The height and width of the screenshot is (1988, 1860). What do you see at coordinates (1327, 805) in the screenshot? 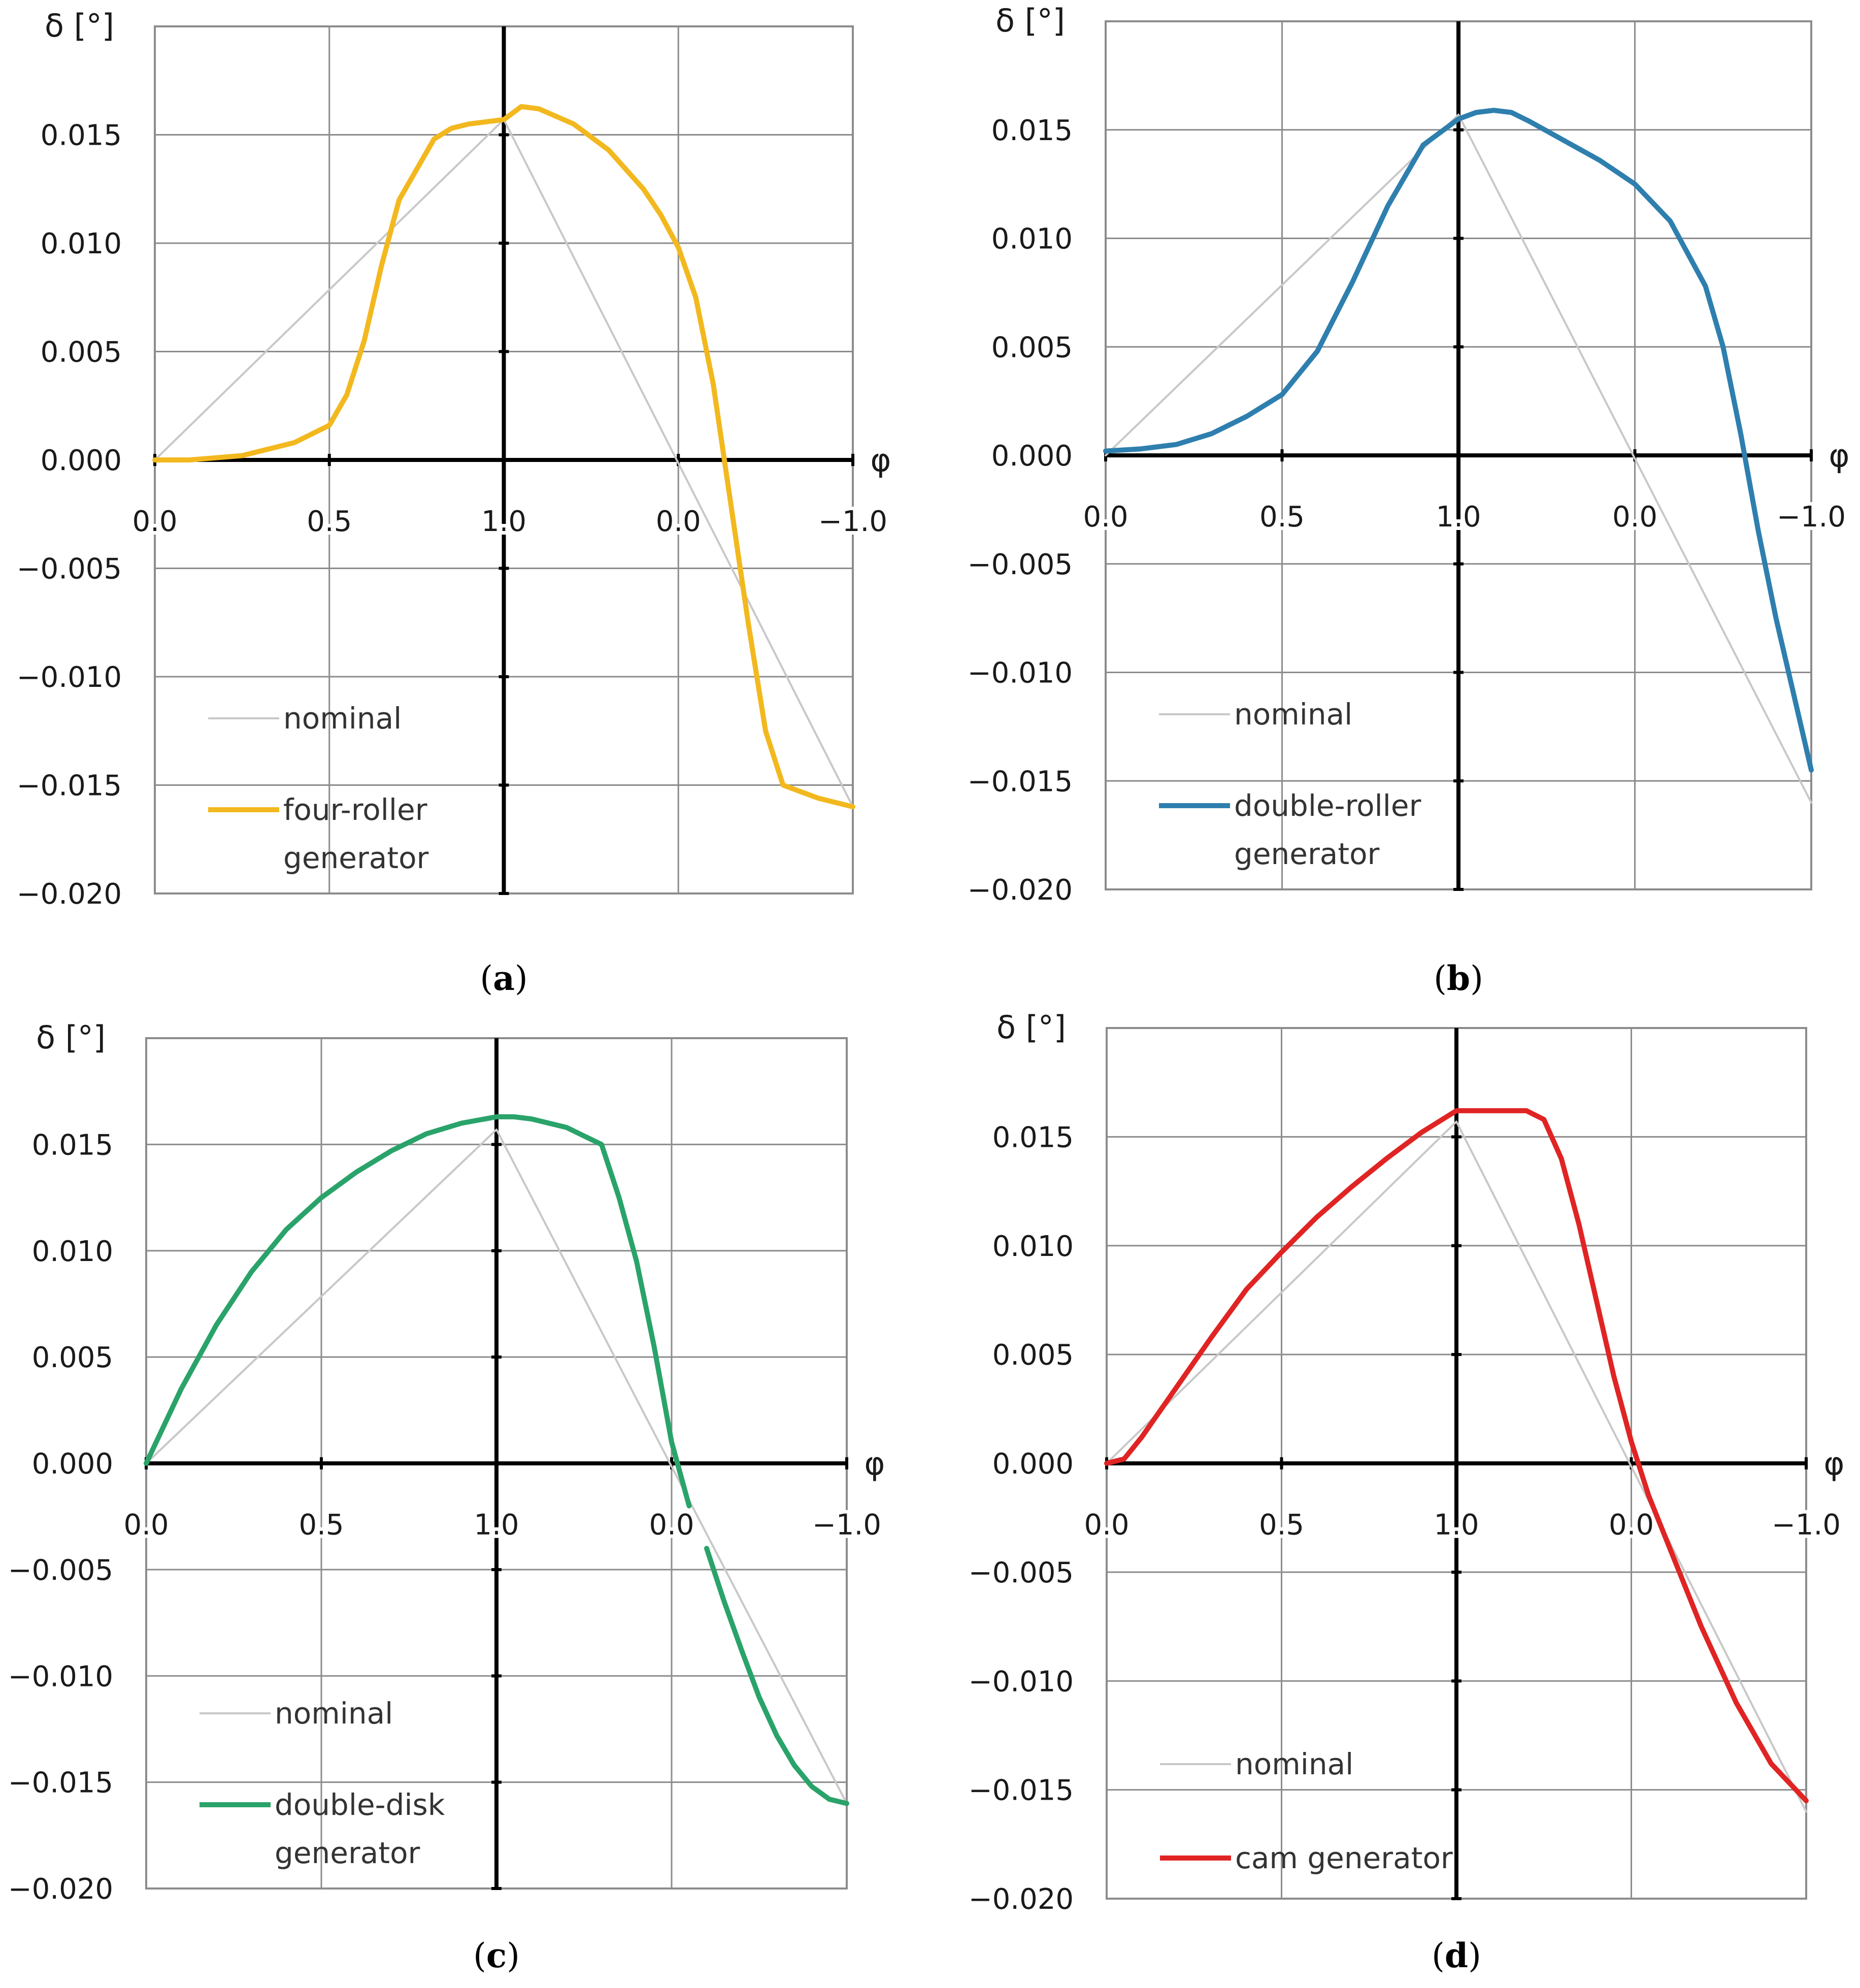
I see `legend-label-generator: double-roller` at bounding box center [1327, 805].